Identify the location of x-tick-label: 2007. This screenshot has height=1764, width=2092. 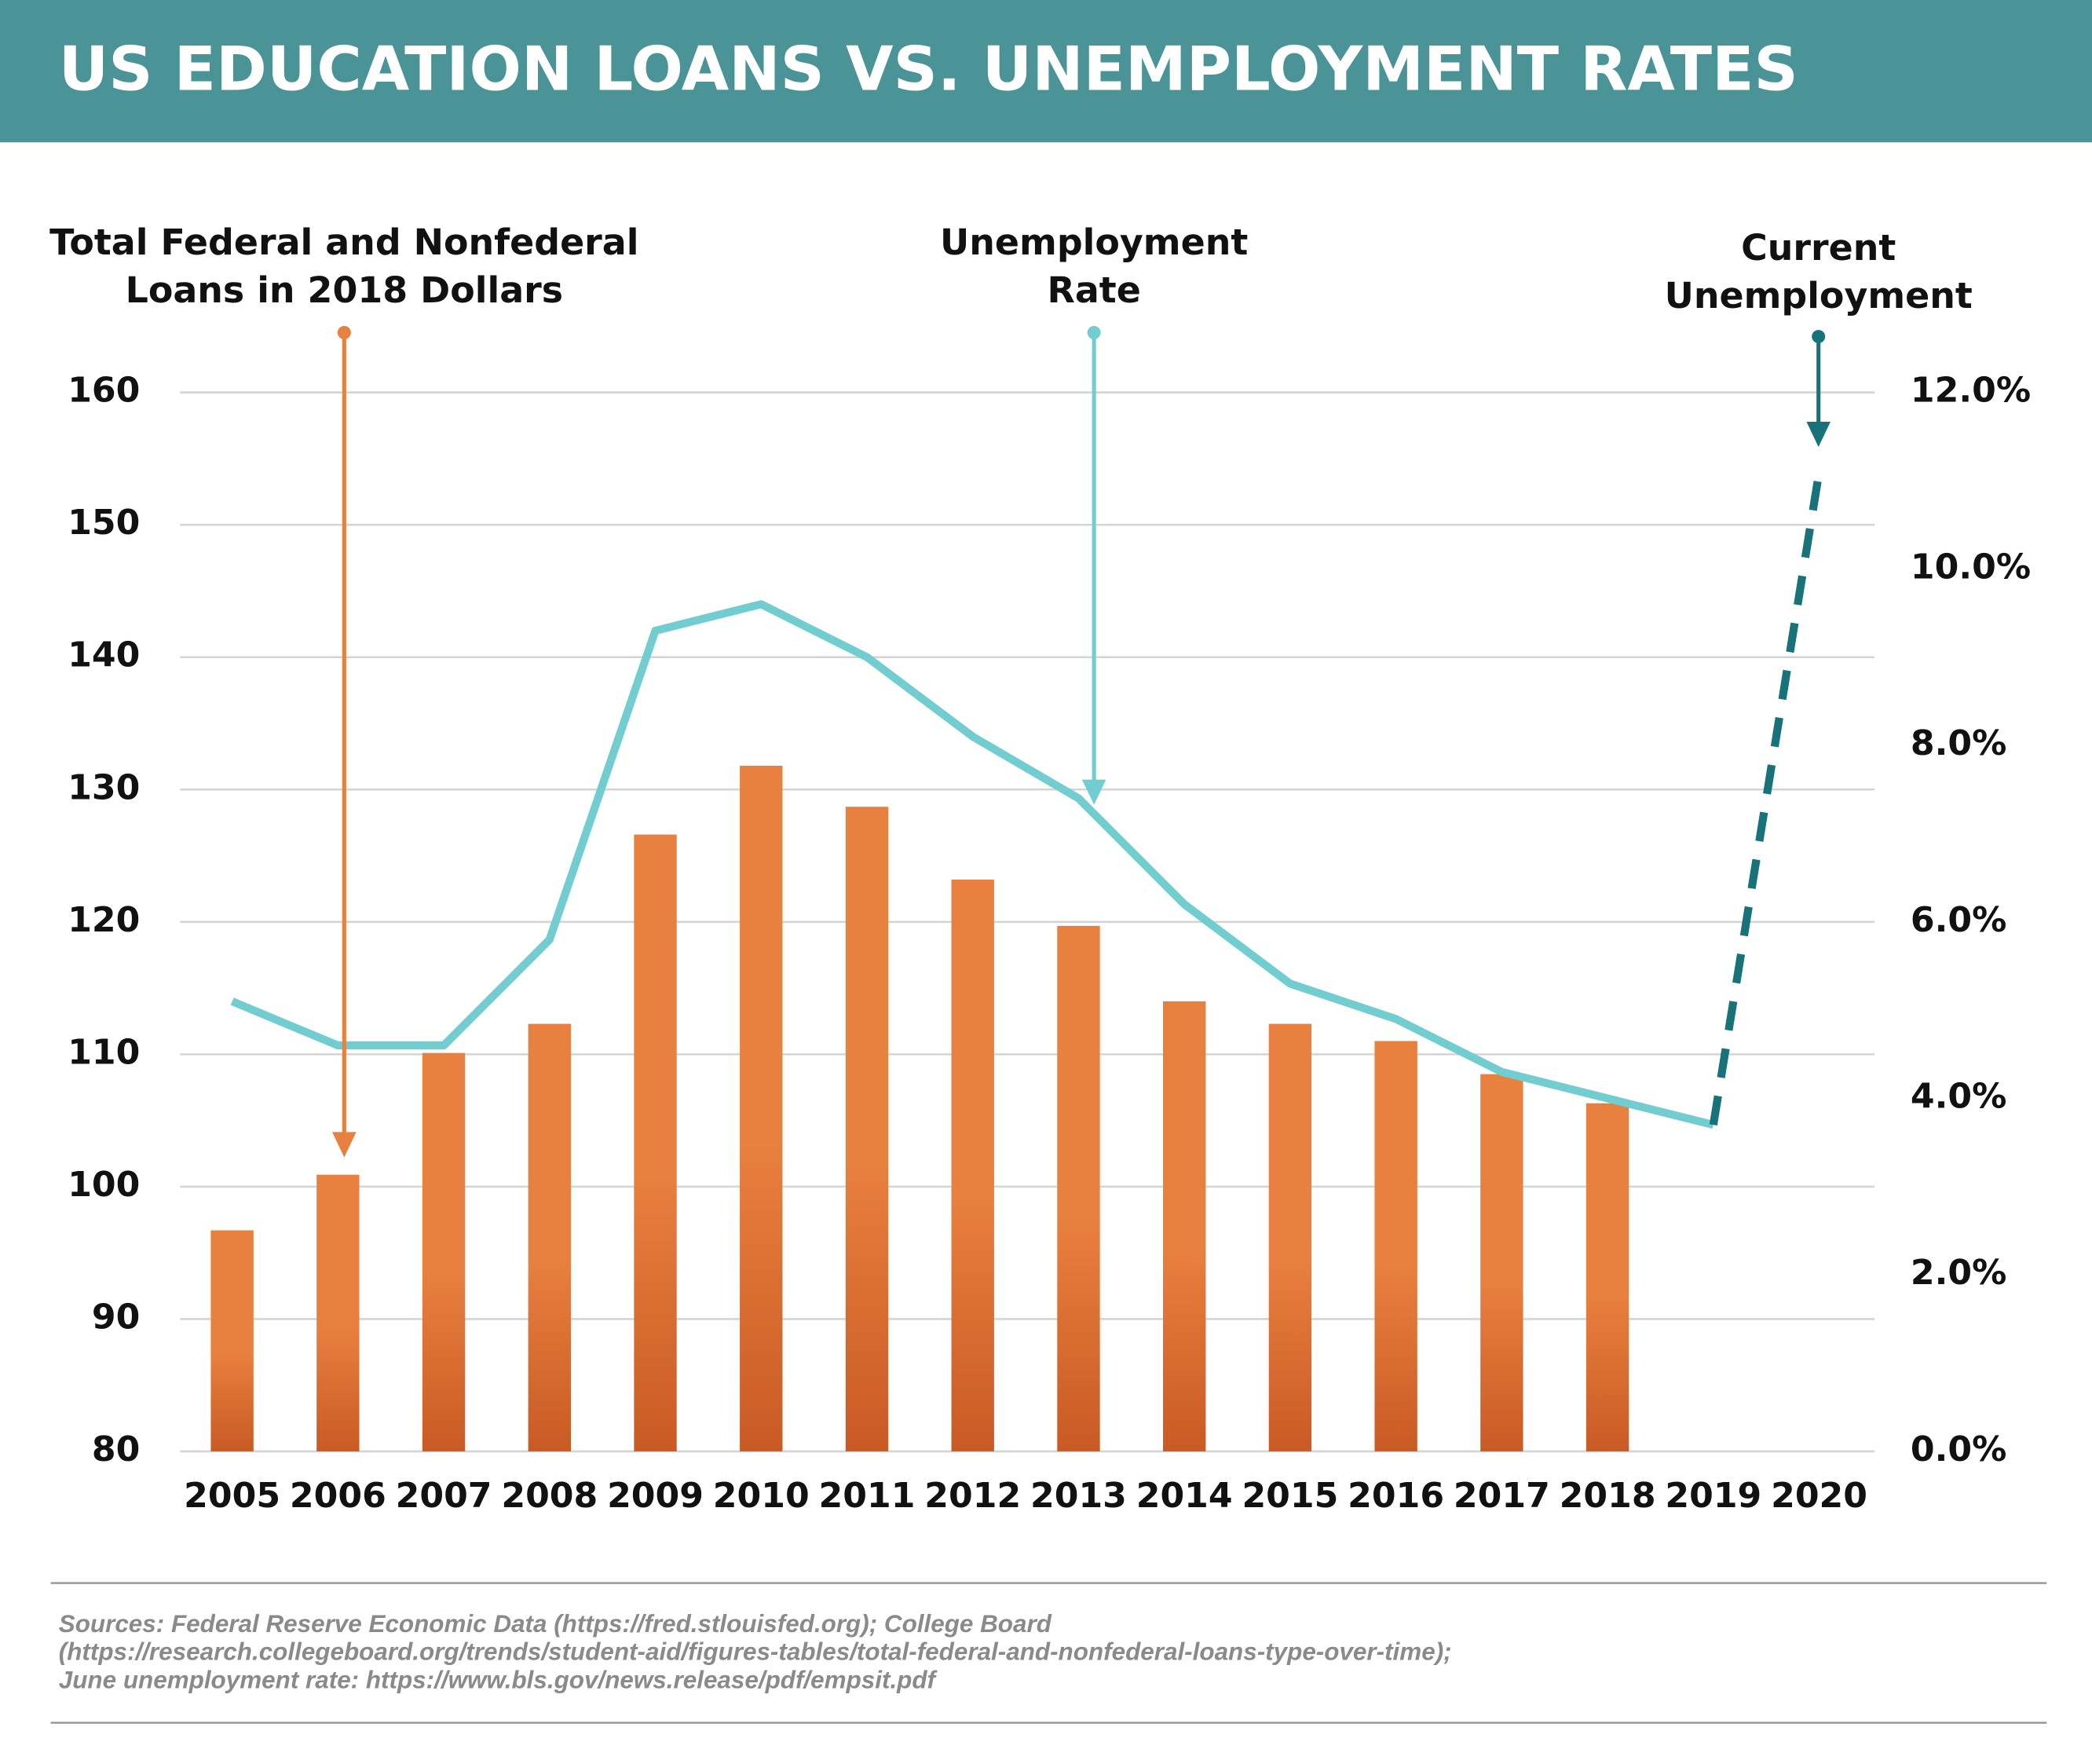
(444, 1496).